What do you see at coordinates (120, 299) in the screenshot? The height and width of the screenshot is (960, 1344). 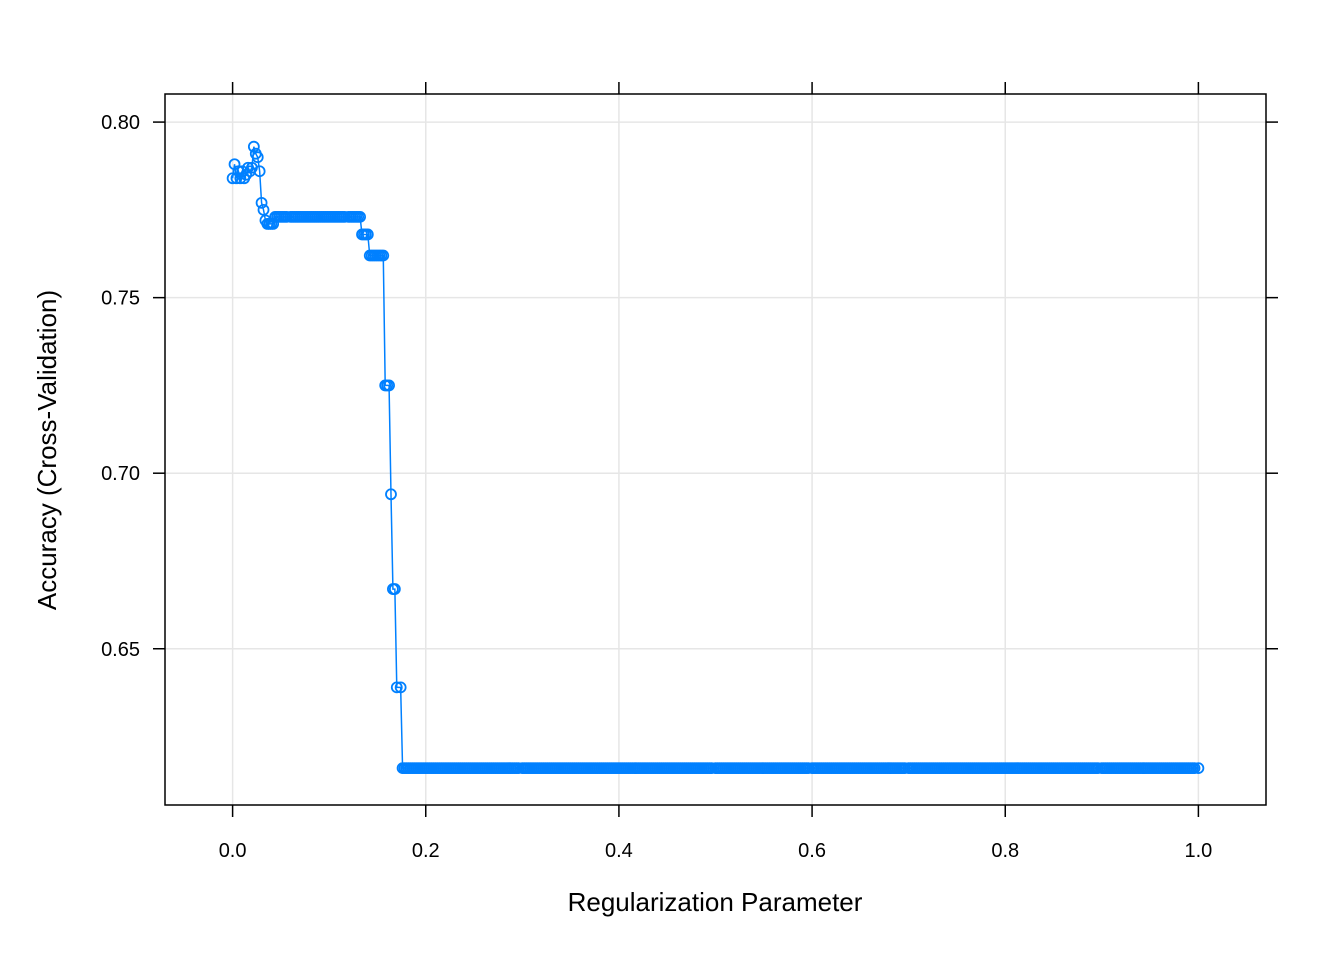 I see `y-tick-label: 0.75` at bounding box center [120, 299].